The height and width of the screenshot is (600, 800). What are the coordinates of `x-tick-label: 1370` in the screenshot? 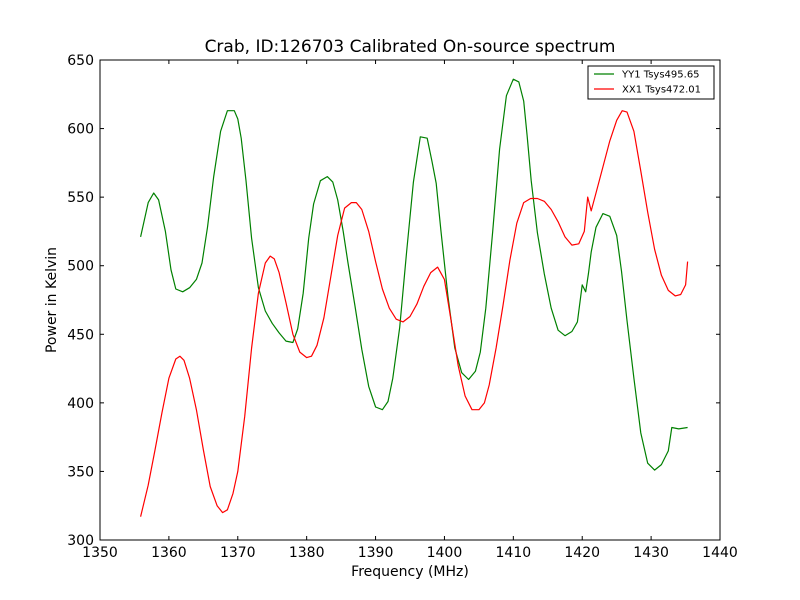 It's located at (238, 553).